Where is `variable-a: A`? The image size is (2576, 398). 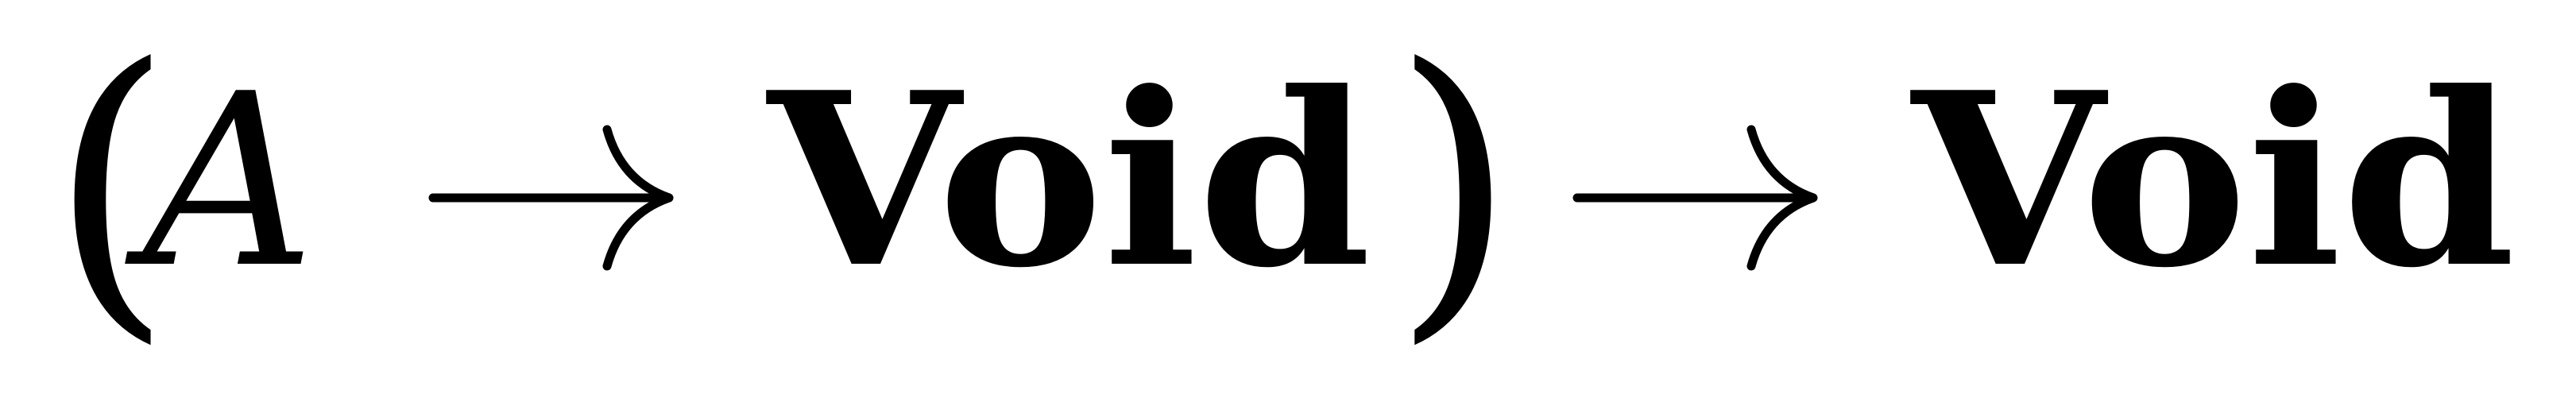 variable-a: A is located at coordinates (220, 181).